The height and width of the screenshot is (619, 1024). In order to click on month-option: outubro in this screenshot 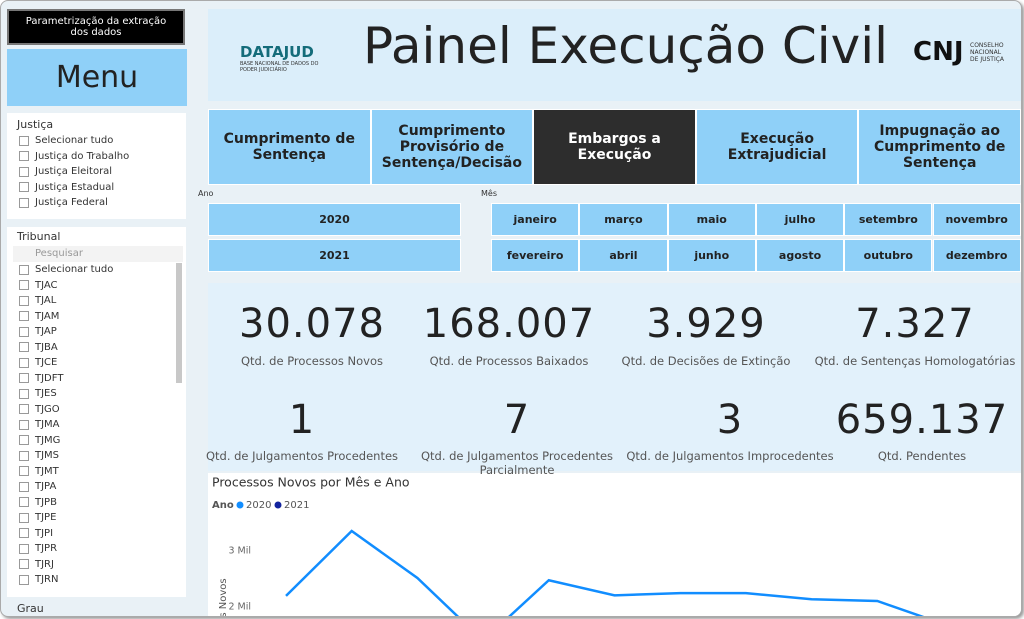, I will do `click(888, 255)`.